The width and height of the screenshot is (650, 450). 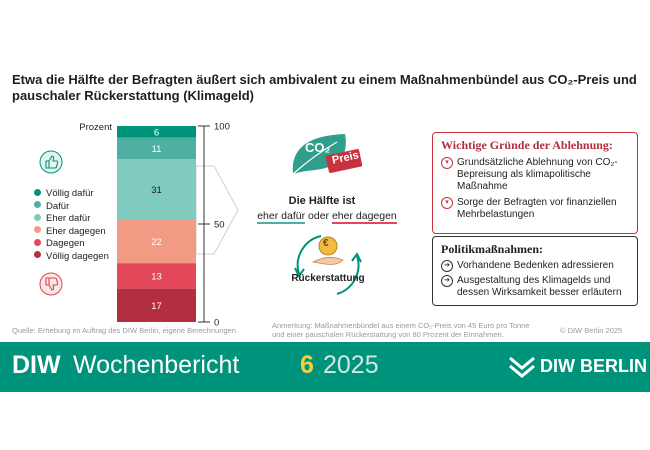 I want to click on footer-brand: DIW, so click(x=36, y=365).